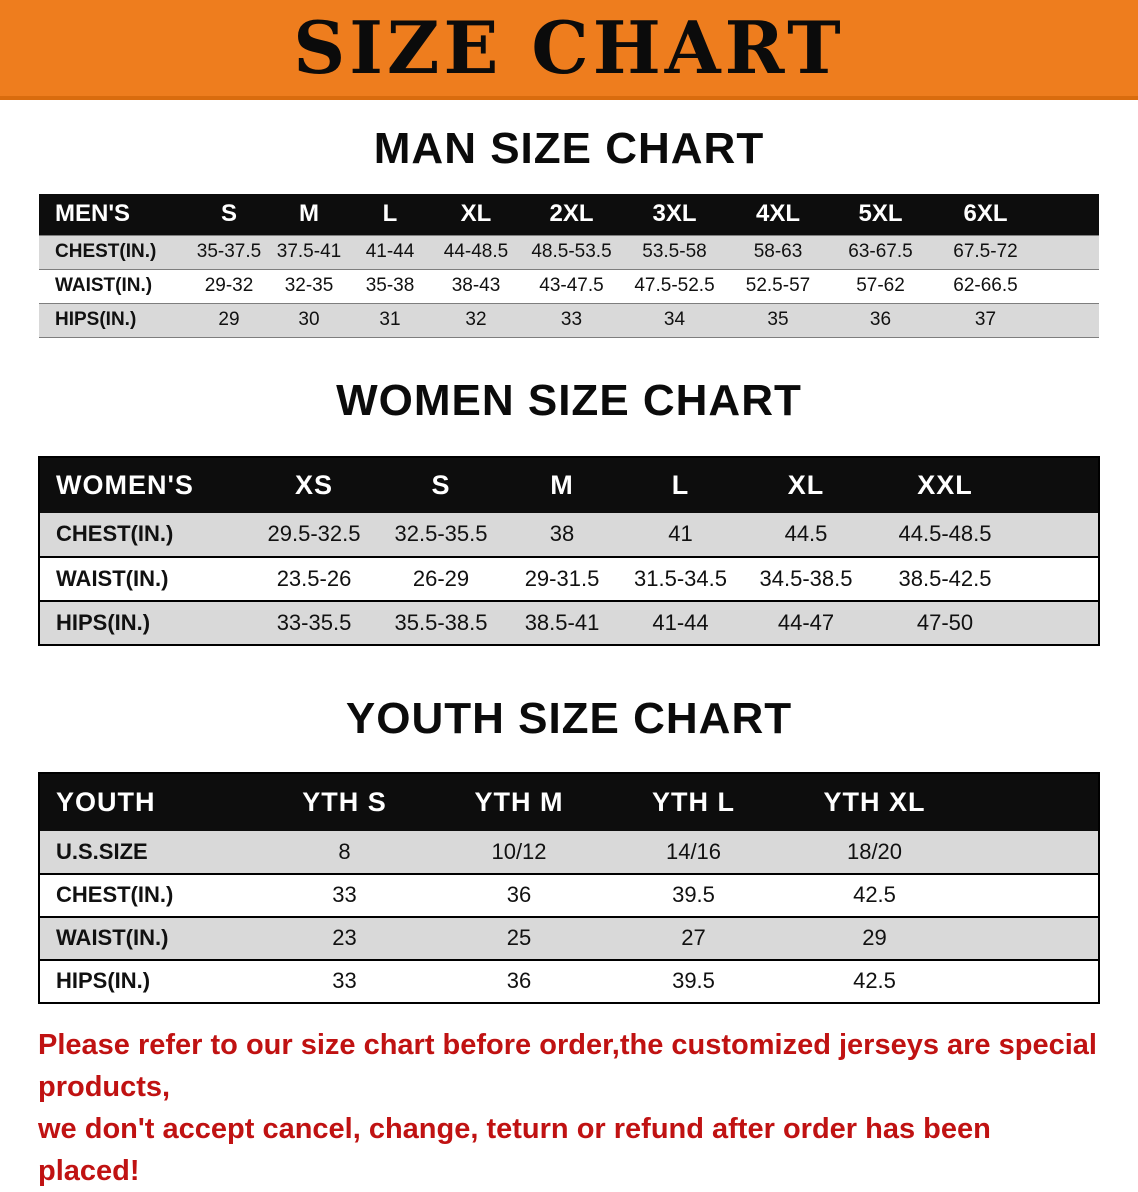  I want to click on column-header: XS, so click(314, 484).